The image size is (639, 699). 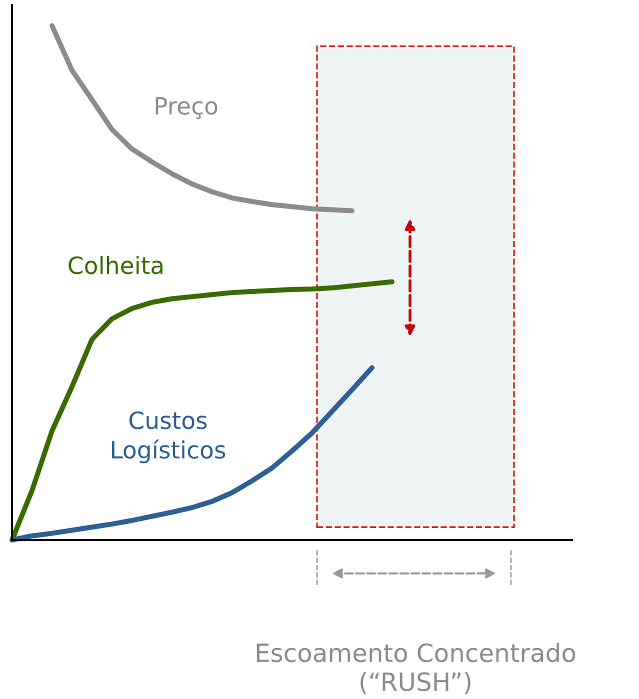 What do you see at coordinates (169, 437) in the screenshot?
I see `series-label: Custos Logísticos` at bounding box center [169, 437].